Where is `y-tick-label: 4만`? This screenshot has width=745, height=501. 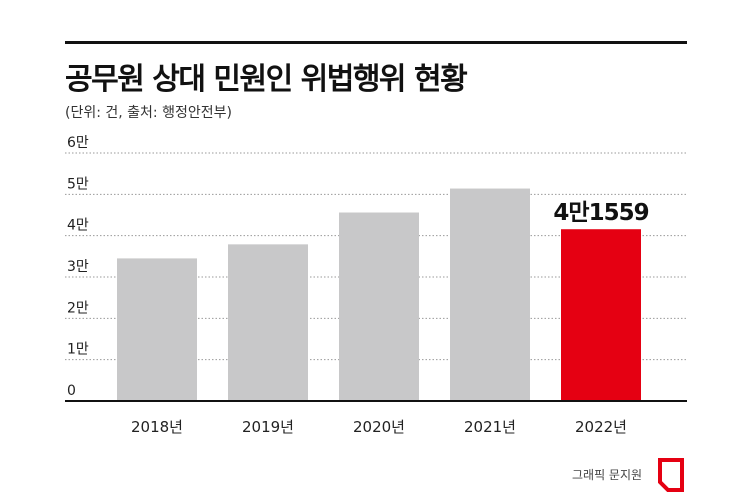 y-tick-label: 4만 is located at coordinates (78, 226).